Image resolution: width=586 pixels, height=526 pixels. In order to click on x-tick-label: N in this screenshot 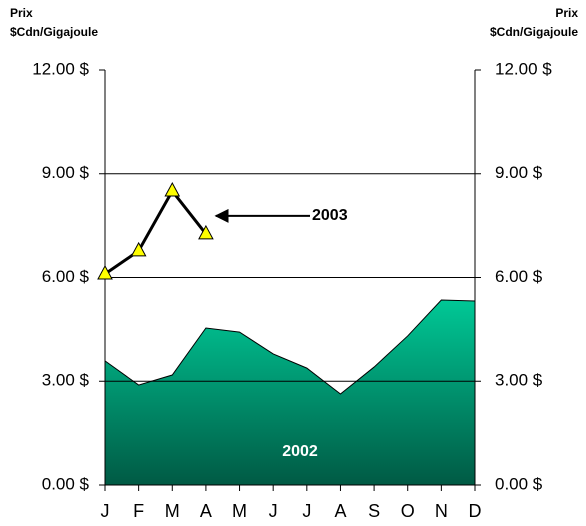, I will do `click(441, 511)`.